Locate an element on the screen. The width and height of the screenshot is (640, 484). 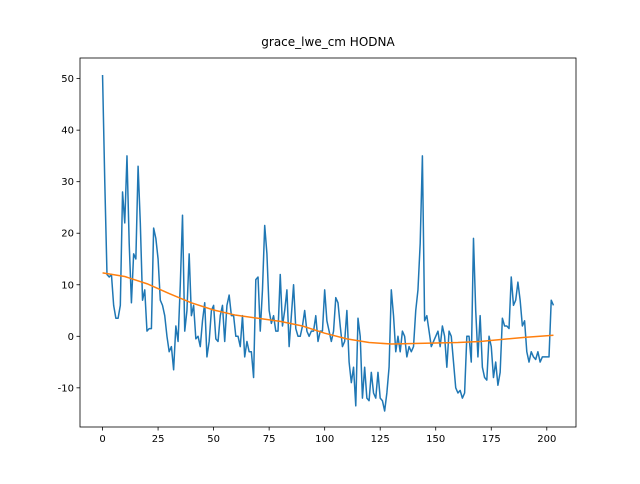
y-tick-label: 40 is located at coordinates (67, 131).